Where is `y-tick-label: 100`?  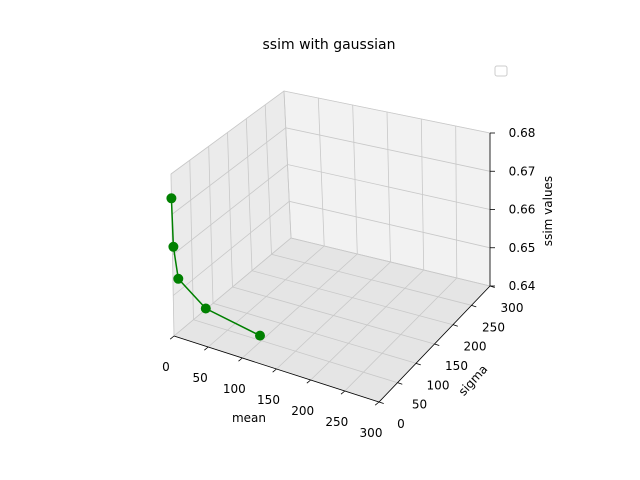
y-tick-label: 100 is located at coordinates (438, 385).